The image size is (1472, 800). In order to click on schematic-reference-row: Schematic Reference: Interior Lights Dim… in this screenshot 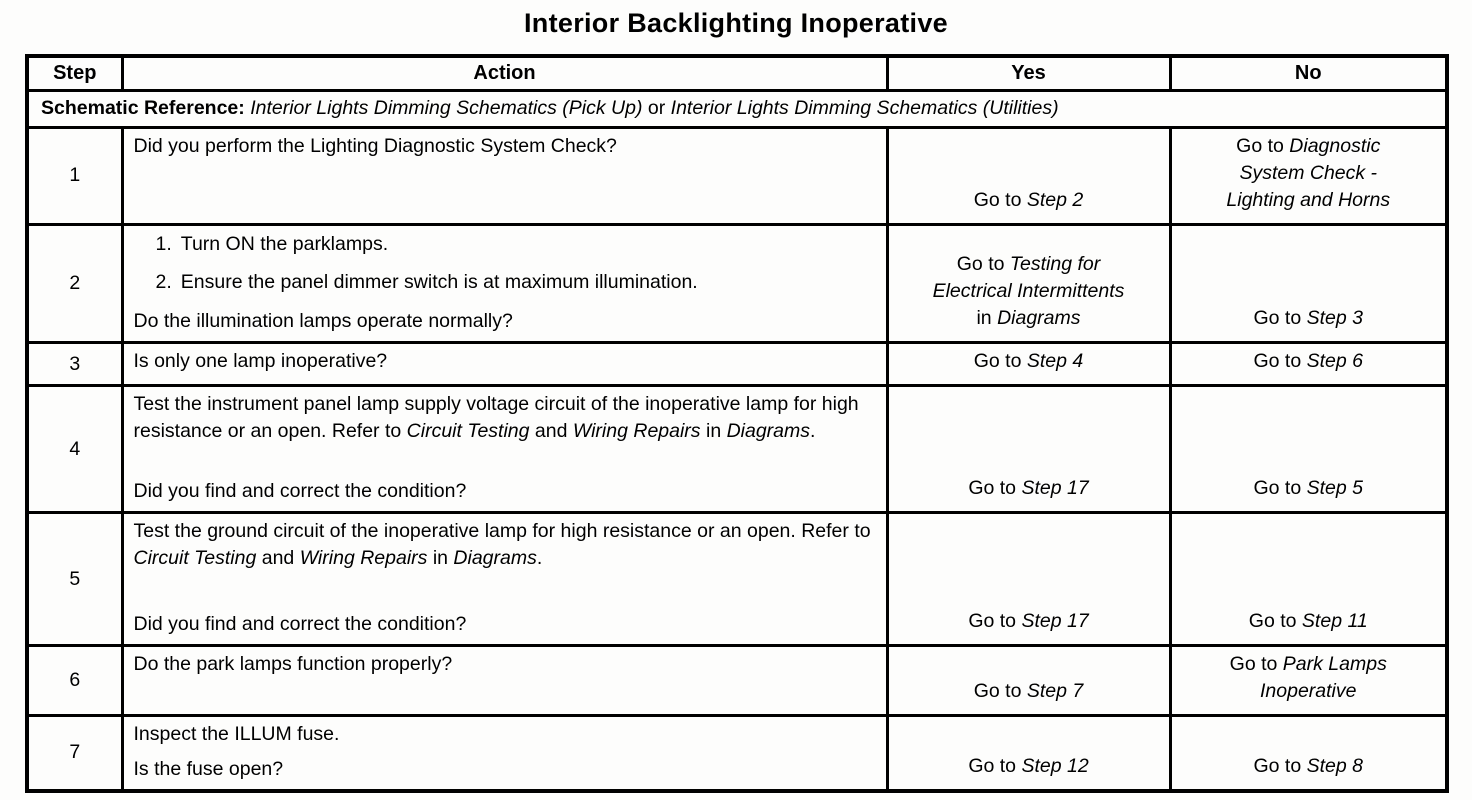, I will do `click(737, 108)`.